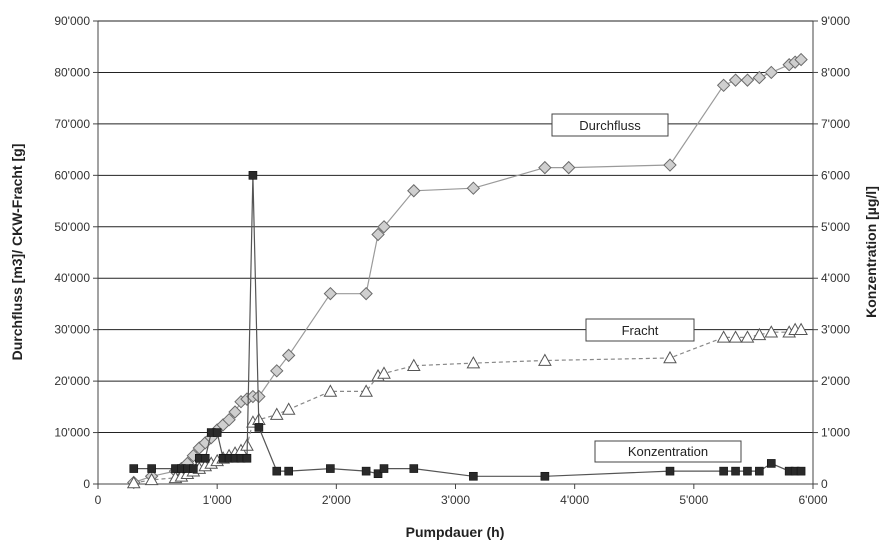 Image resolution: width=887 pixels, height=543 pixels. I want to click on y-right-tick-label-8: 8'000, so click(835, 72).